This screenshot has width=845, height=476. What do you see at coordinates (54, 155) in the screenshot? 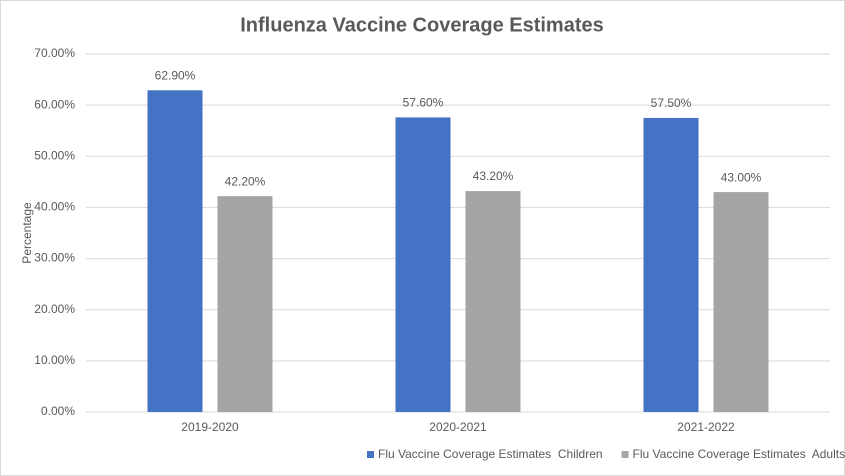
I see `y-tick-label: 50.00%` at bounding box center [54, 155].